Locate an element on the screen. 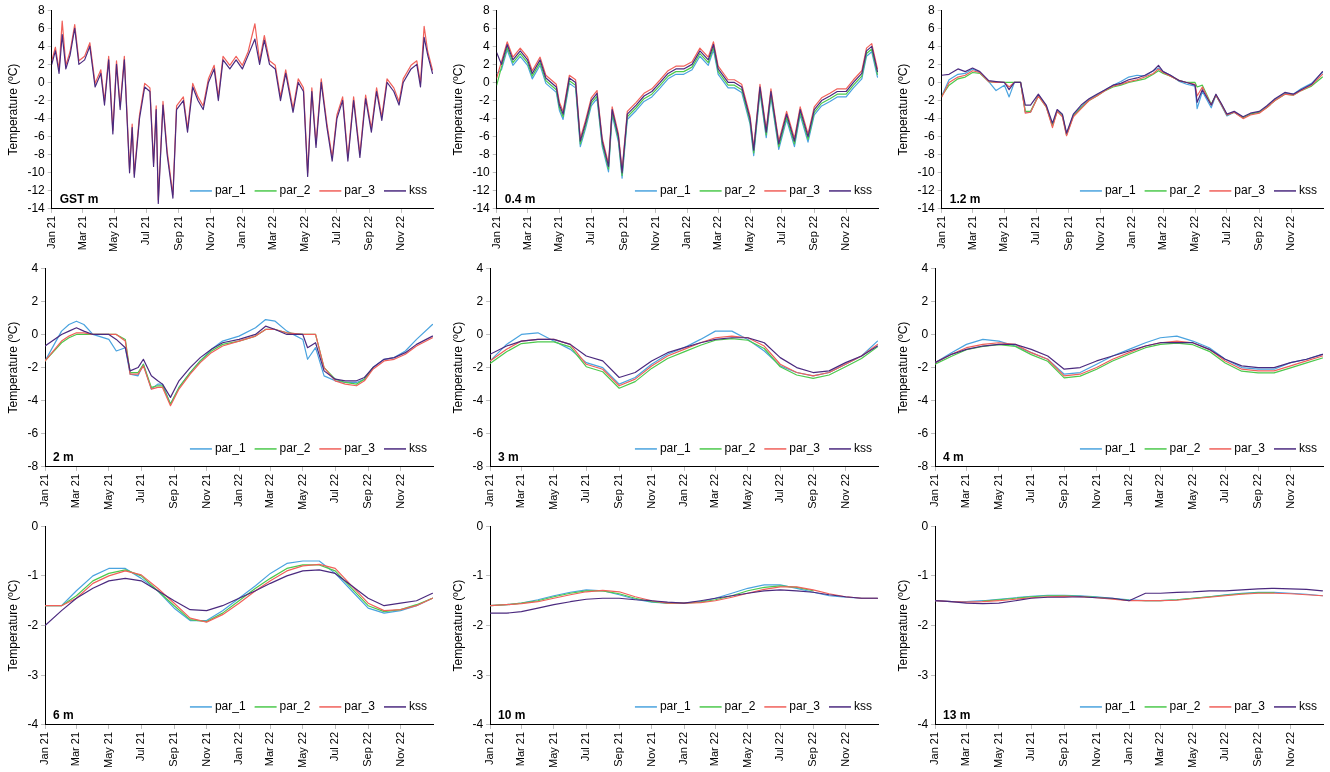 This screenshot has width=1330, height=772. annotation: 0.4 m is located at coordinates (520, 198).